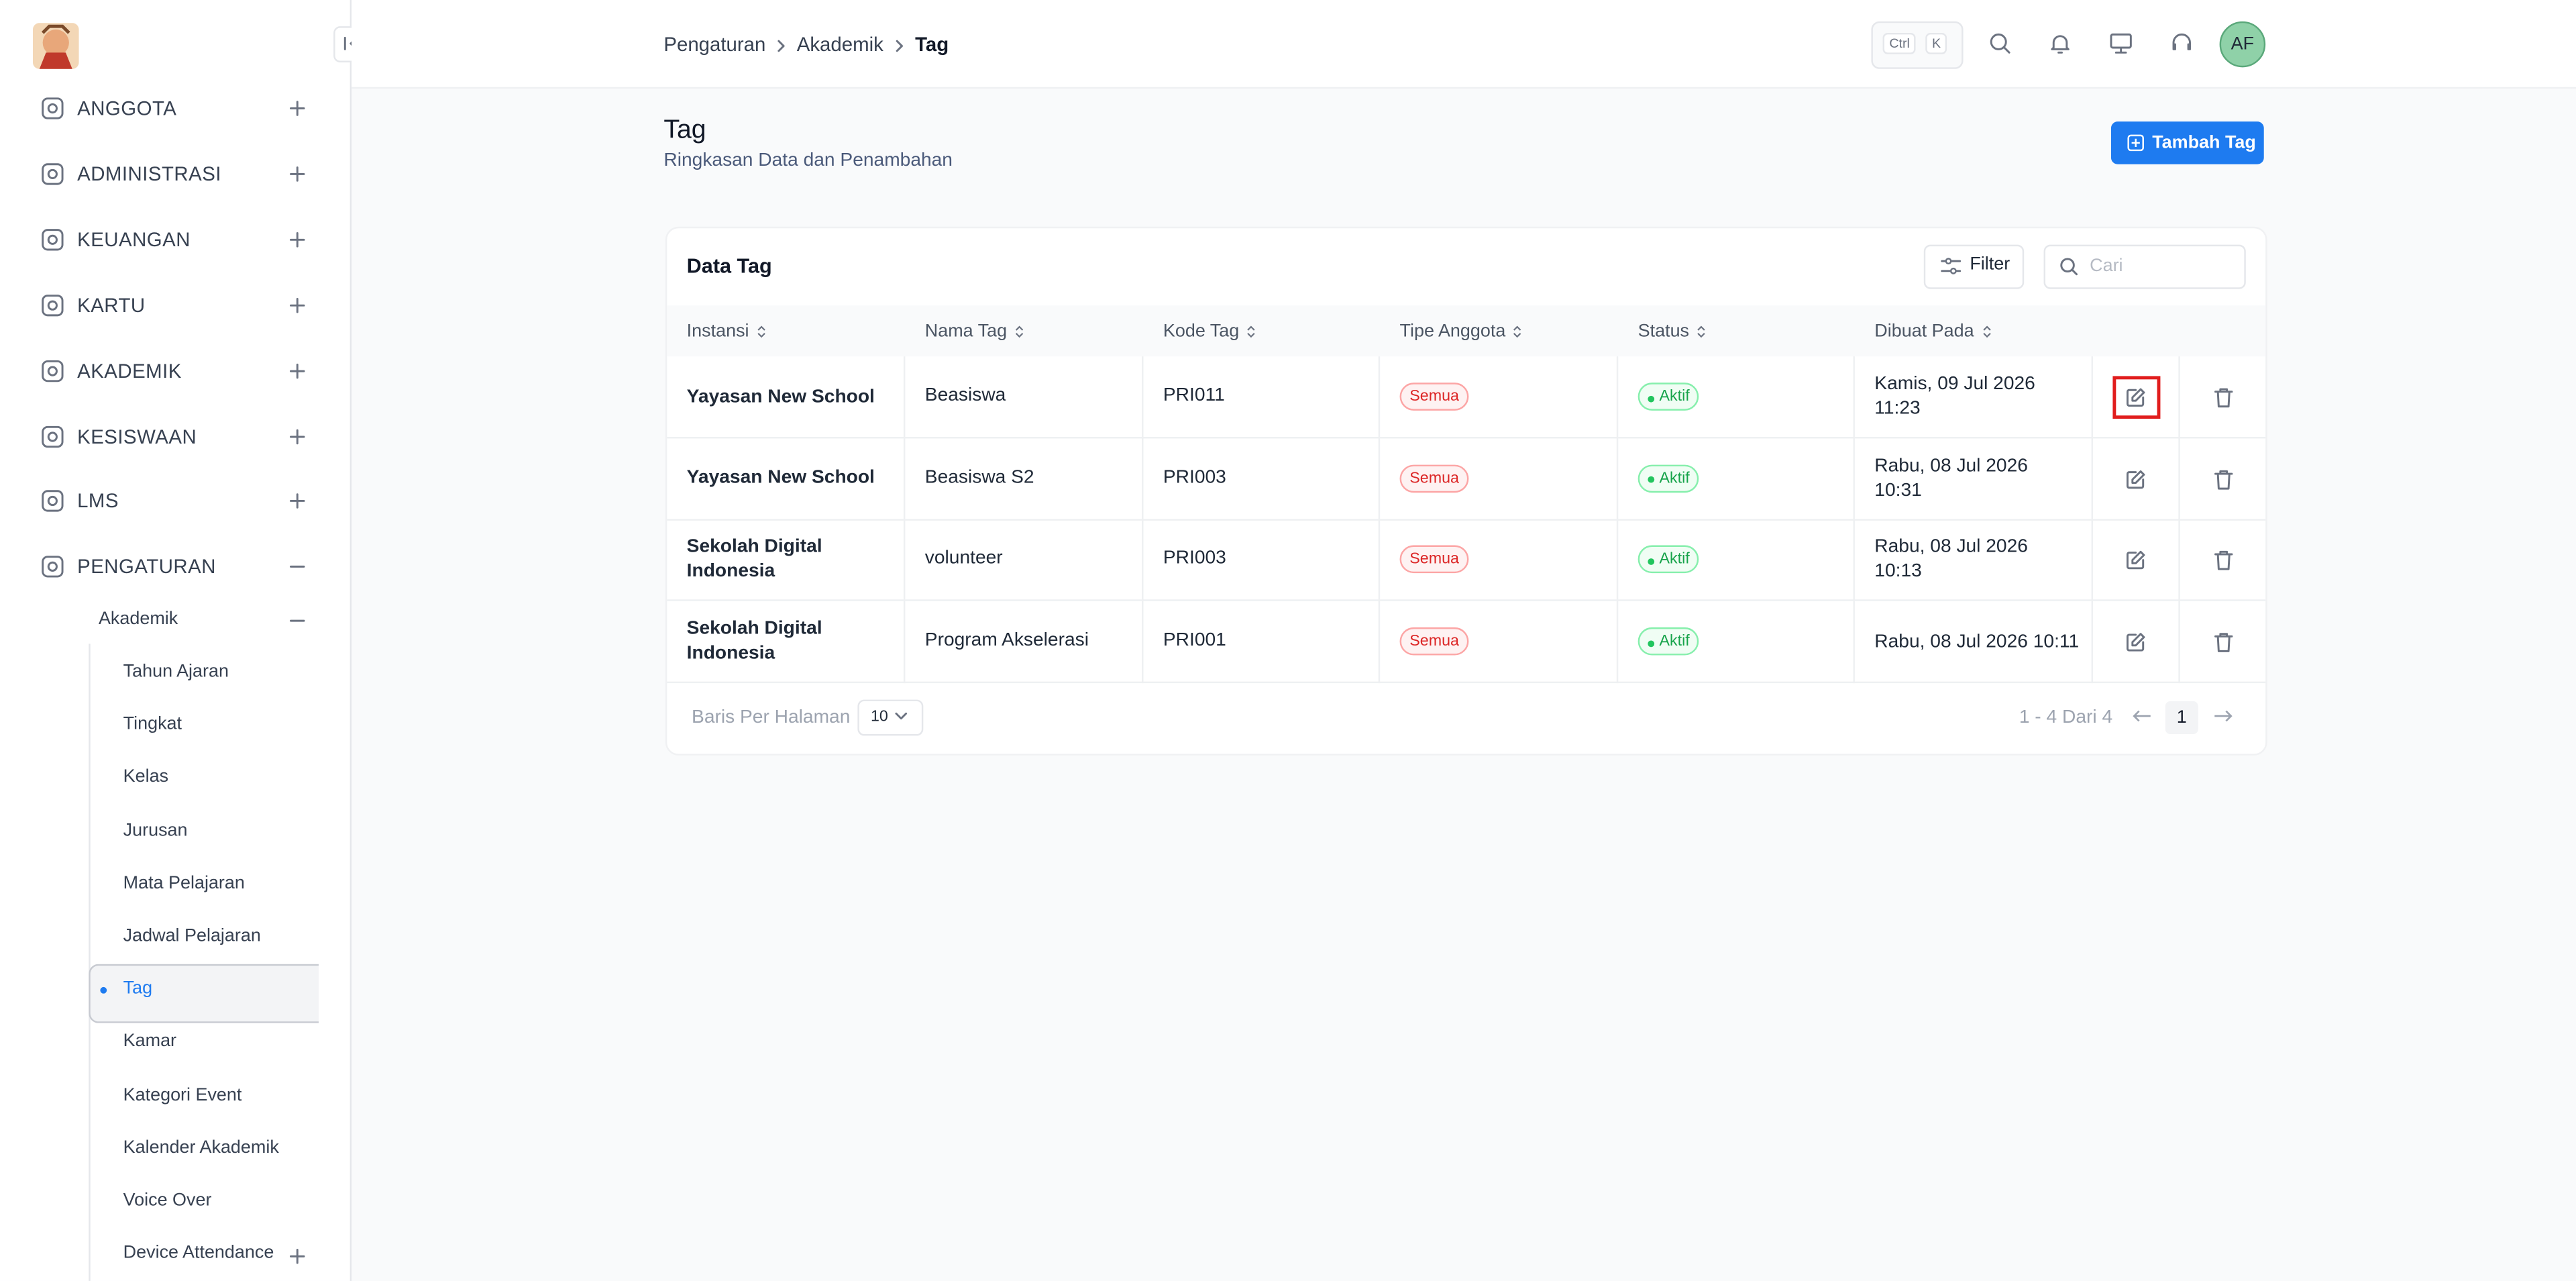 The height and width of the screenshot is (1281, 2576). What do you see at coordinates (2187, 142) in the screenshot?
I see `add-button: Tambah Tag` at bounding box center [2187, 142].